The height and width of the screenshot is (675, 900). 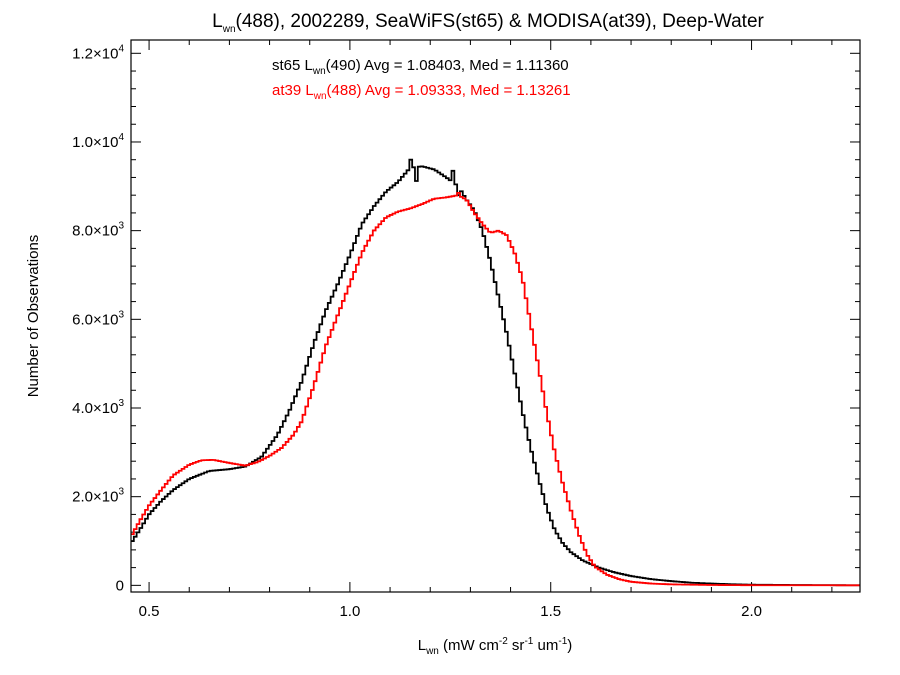 I want to click on x-axis-label-unit-c: um, so click(x=545, y=645).